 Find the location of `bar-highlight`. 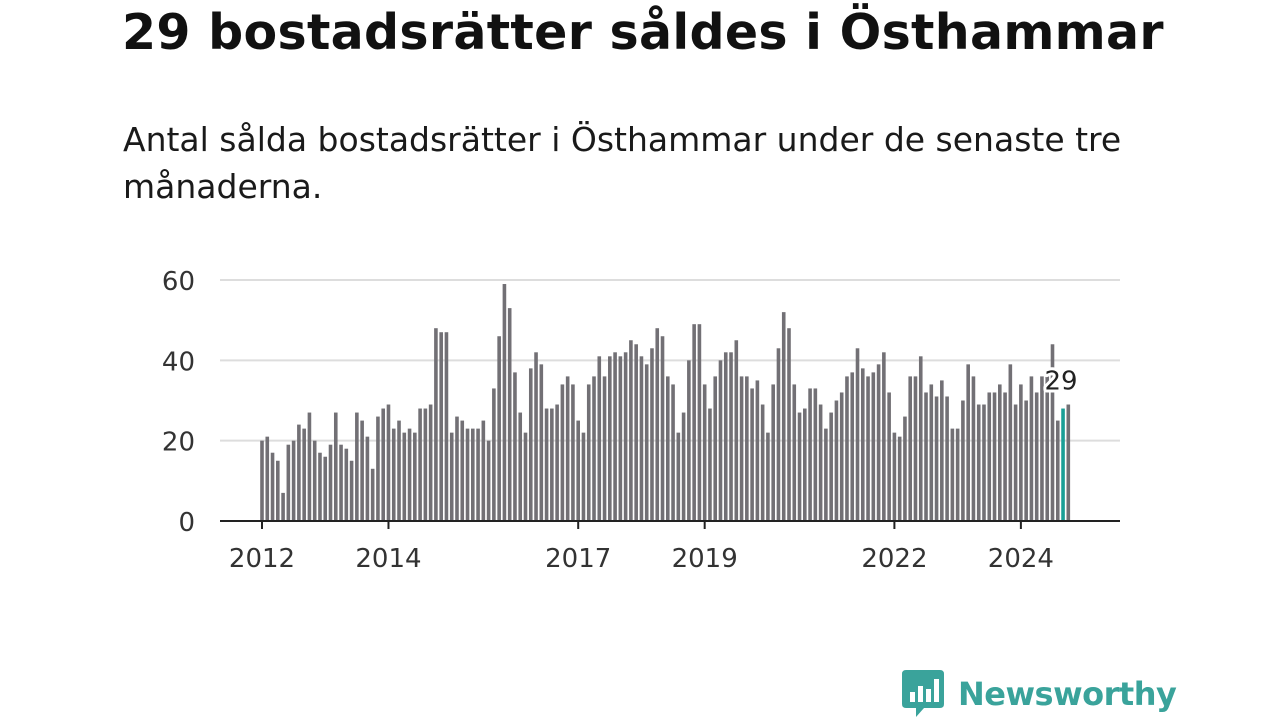

bar-highlight is located at coordinates (1063, 464).